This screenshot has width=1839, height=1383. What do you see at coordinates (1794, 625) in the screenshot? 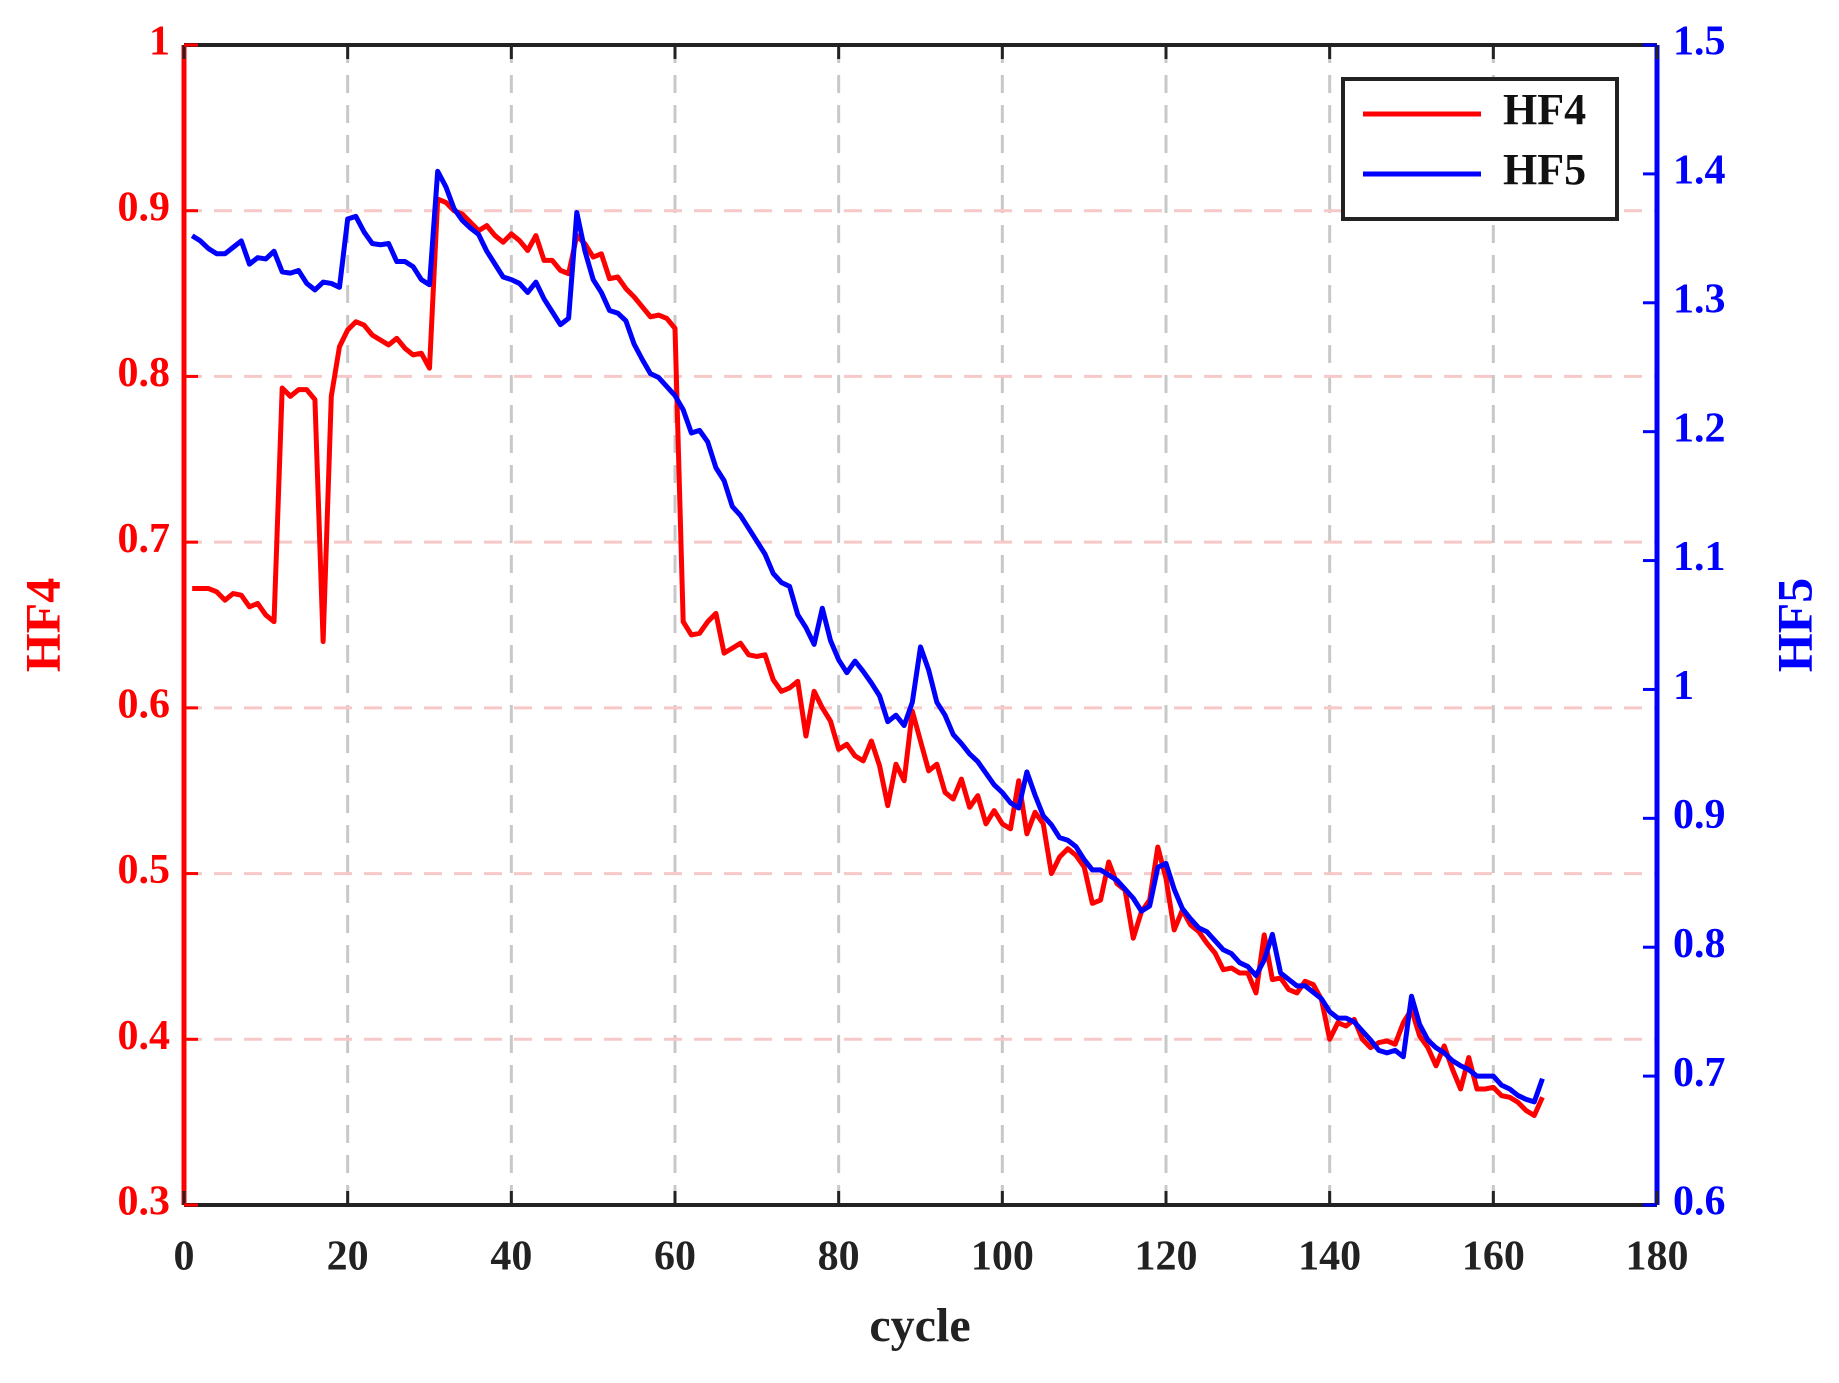
I see `y2-axis-label: HF5` at bounding box center [1794, 625].